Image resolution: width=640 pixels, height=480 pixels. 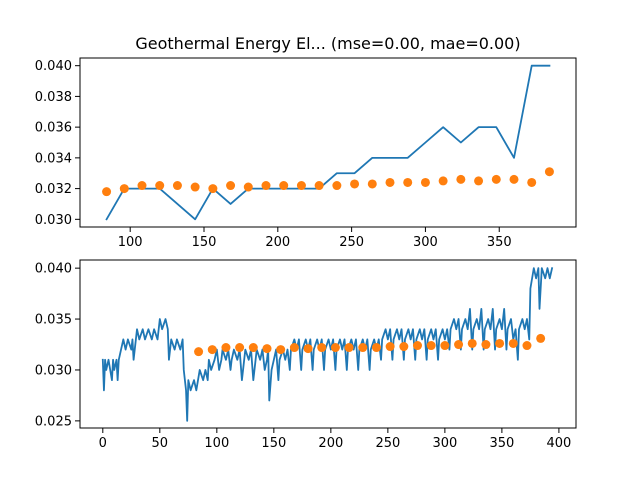 I want to click on x-tick-label: 50, so click(x=160, y=443).